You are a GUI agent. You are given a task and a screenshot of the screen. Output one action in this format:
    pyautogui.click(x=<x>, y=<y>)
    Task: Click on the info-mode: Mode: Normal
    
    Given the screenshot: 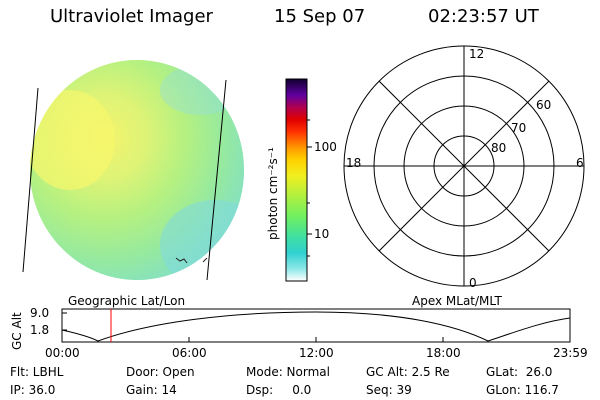 What is the action you would take?
    pyautogui.click(x=288, y=372)
    